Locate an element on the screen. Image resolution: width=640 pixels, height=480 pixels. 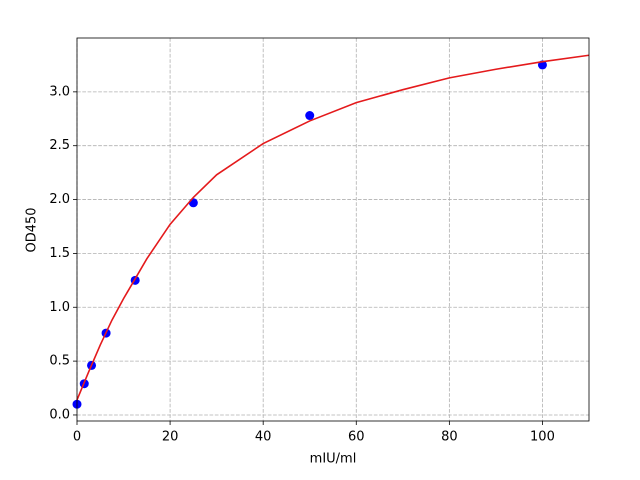
y-tick-label: 0.5 is located at coordinates (59, 361).